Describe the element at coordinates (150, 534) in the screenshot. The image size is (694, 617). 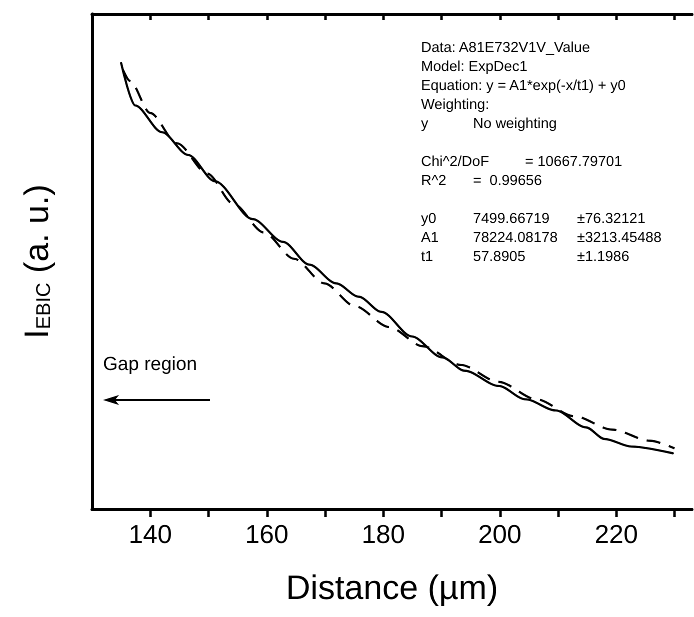
I see `x-tick-label: 140` at that location.